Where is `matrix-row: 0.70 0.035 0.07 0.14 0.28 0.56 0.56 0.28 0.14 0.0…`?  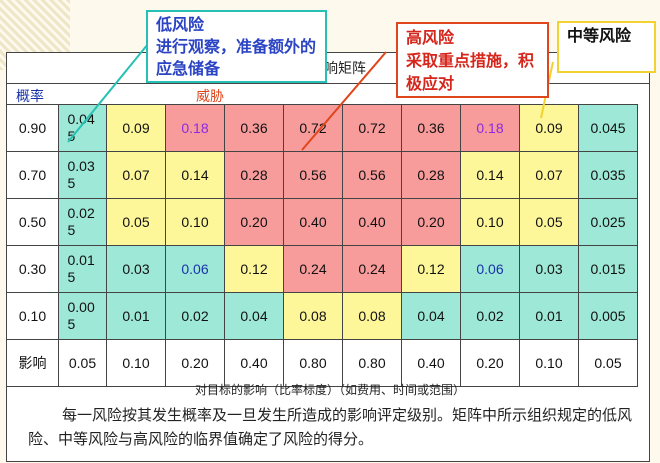 matrix-row: 0.70 0.035 0.07 0.14 0.28 0.56 0.56 0.28 0.14 0.0… is located at coordinates (322, 175).